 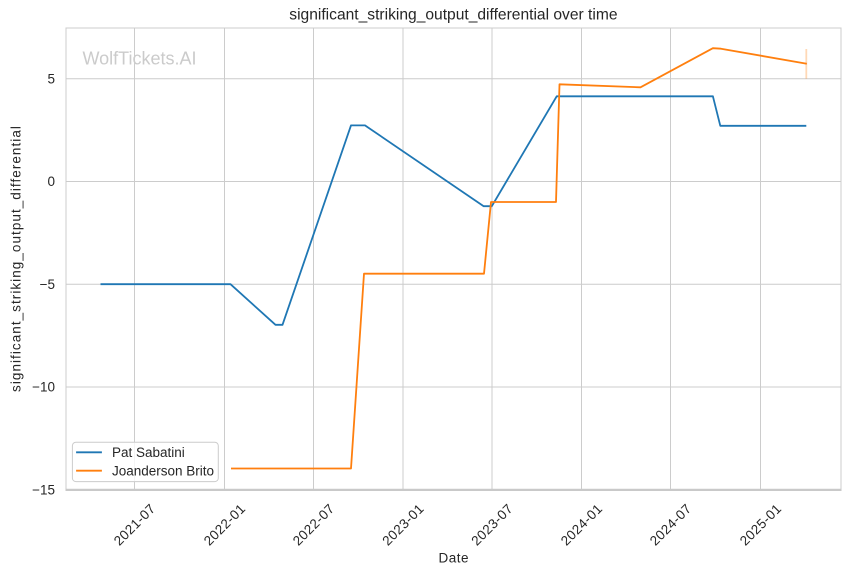 What do you see at coordinates (492, 525) in the screenshot?
I see `svg-text: 2023-07` at bounding box center [492, 525].